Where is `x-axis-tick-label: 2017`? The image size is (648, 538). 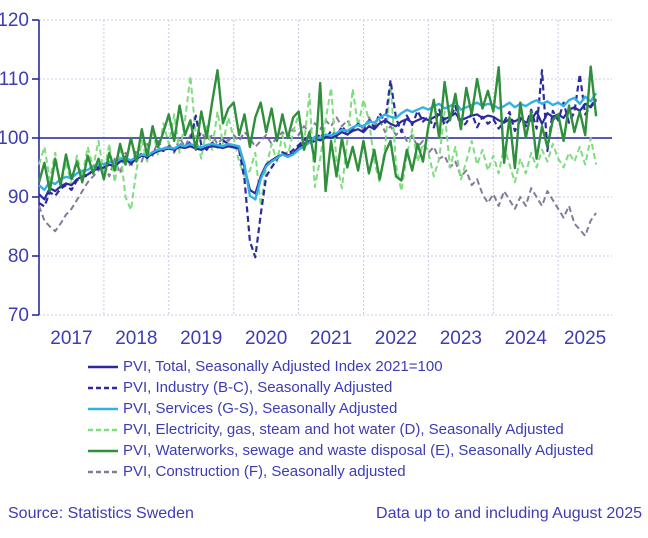
x-axis-tick-label: 2017 is located at coordinates (71, 338).